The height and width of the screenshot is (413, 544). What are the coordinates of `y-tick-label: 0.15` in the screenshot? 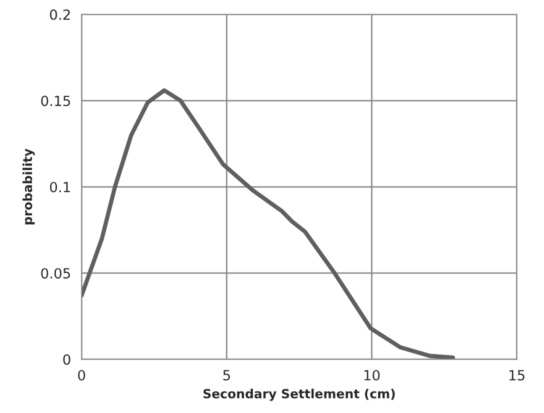 It's located at (55, 101).